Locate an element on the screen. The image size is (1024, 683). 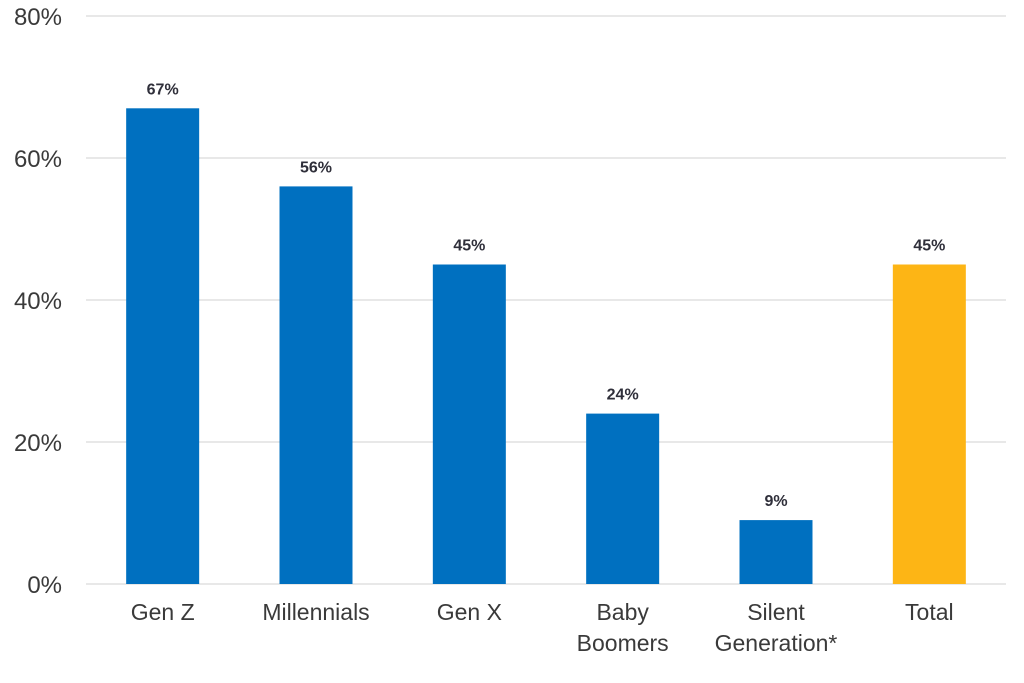
y-tick-label: 80% is located at coordinates (38, 17).